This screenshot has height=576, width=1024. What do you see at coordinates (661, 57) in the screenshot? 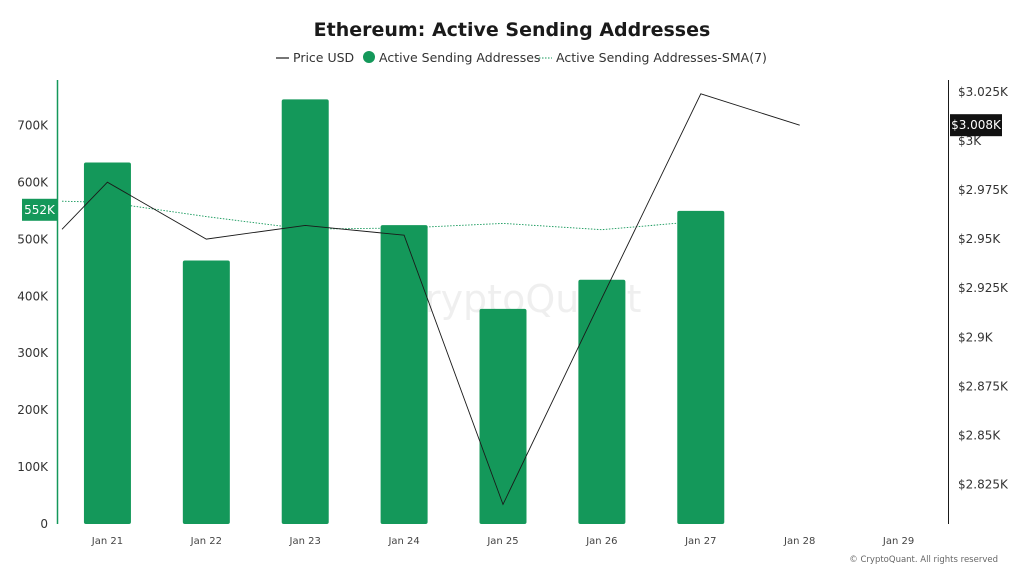
I see `legend-sma-label: Active Sending Addresses-SMA(7)` at bounding box center [661, 57].